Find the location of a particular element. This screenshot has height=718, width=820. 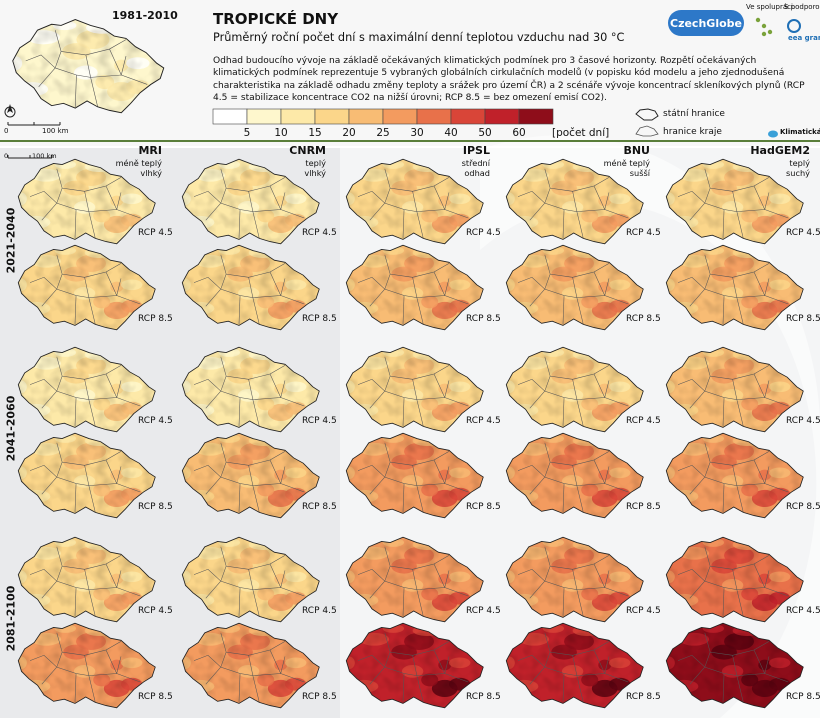

scale-zero-label: 0 is located at coordinates (6, 131).